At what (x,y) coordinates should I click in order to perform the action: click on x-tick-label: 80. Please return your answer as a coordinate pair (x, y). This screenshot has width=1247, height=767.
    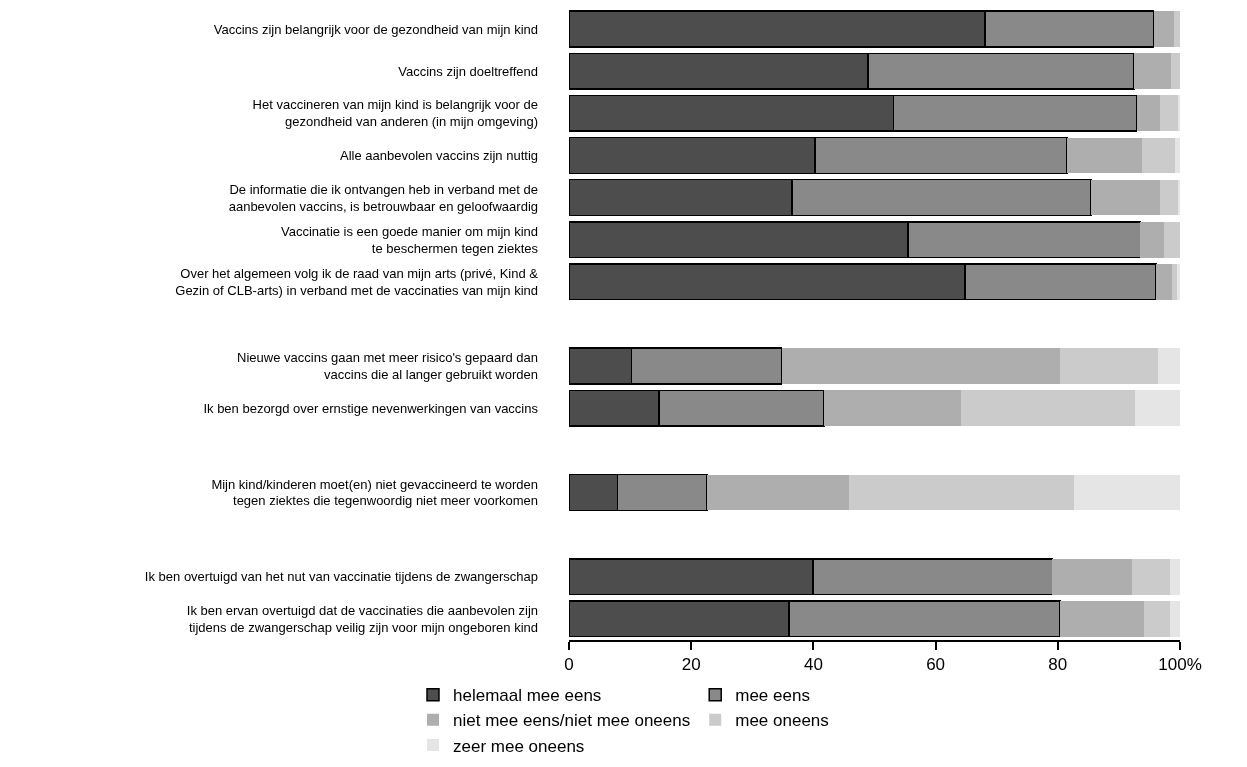
    Looking at the image, I should click on (1058, 664).